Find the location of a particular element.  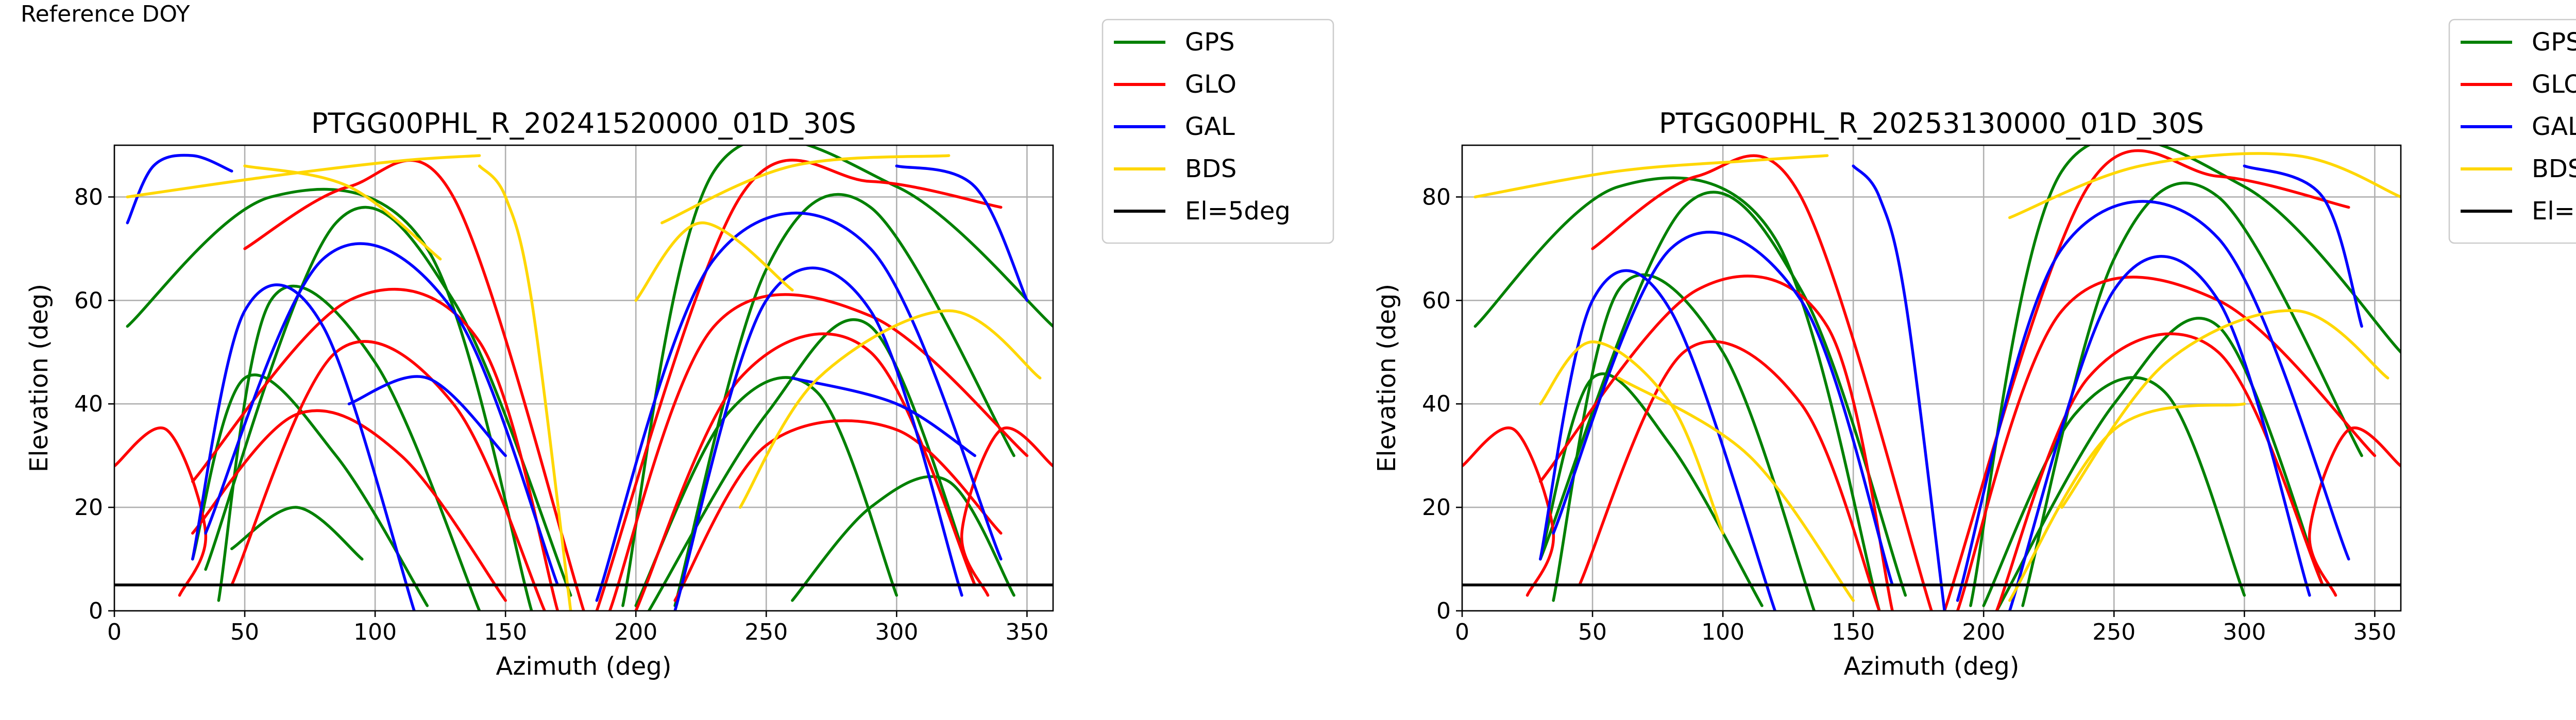

reference-doy-label: Reference DOY is located at coordinates (105, 14).